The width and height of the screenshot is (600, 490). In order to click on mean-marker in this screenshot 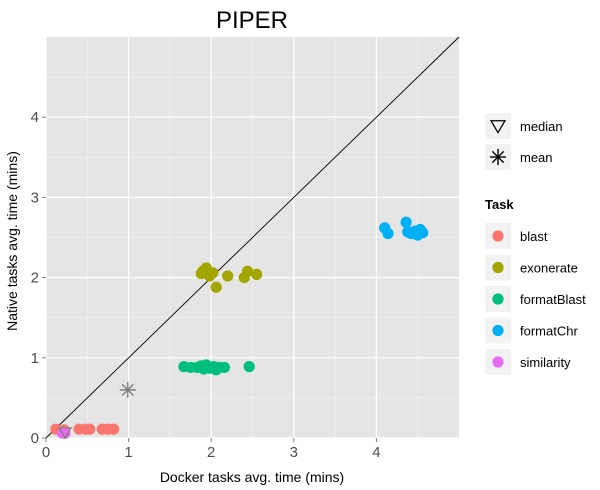, I will do `click(127, 389)`.